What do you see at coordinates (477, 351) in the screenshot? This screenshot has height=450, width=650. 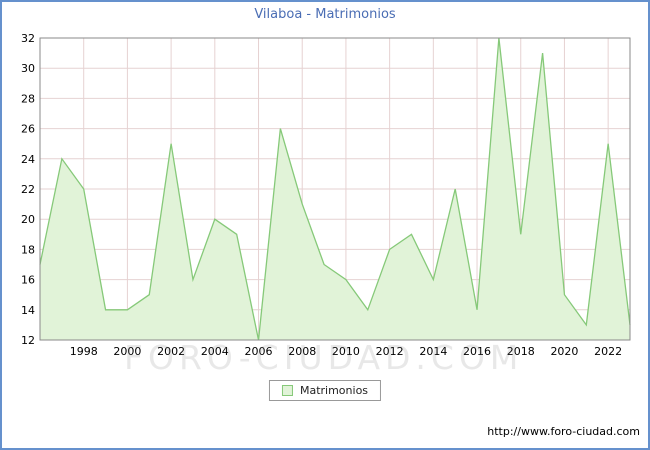 I see `x-tick-label: 2016` at bounding box center [477, 351].